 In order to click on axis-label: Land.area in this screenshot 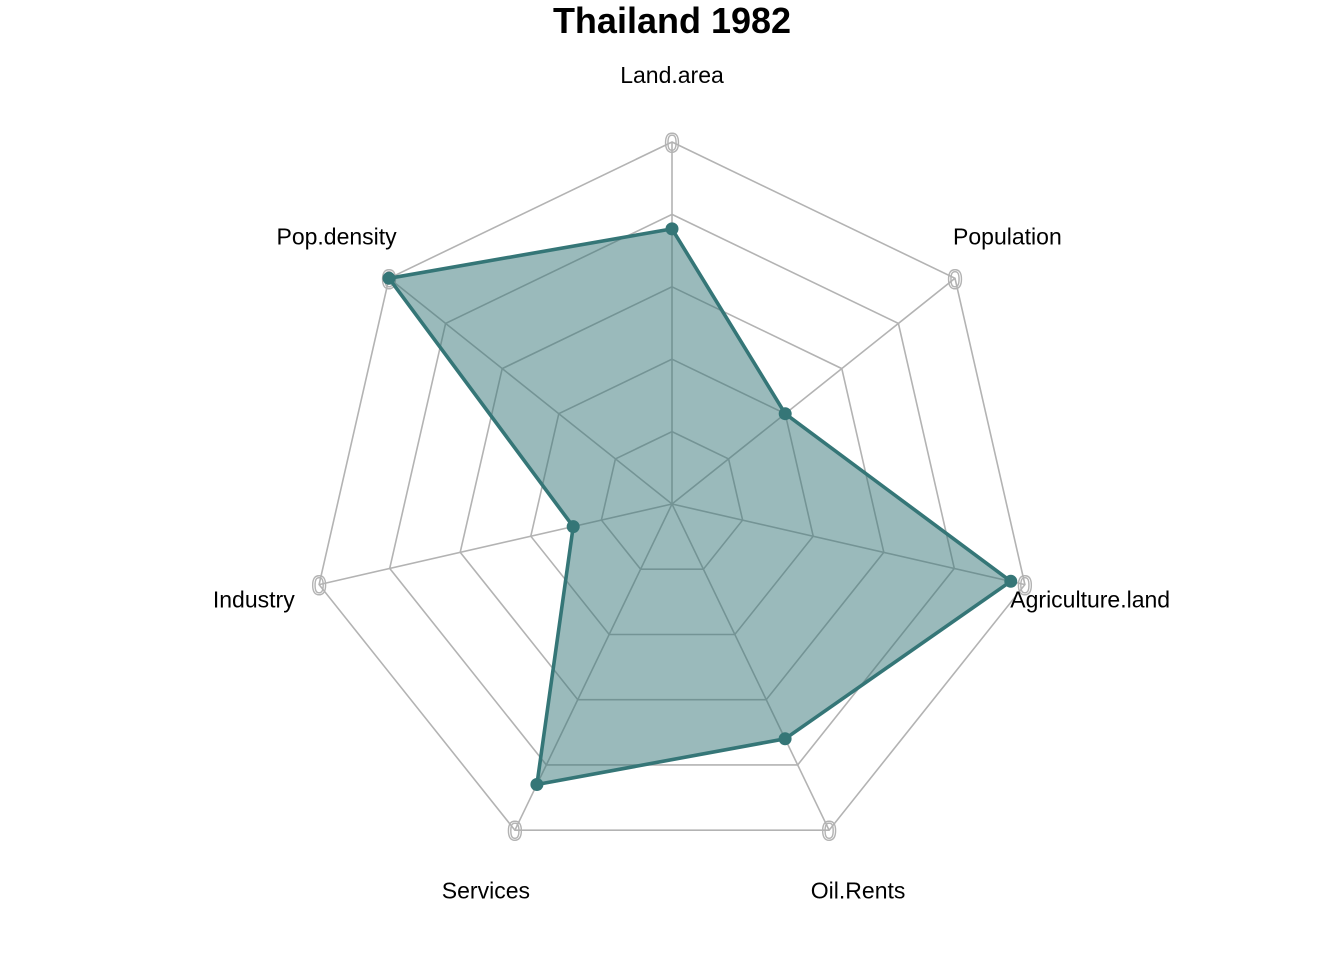, I will do `click(672, 75)`.